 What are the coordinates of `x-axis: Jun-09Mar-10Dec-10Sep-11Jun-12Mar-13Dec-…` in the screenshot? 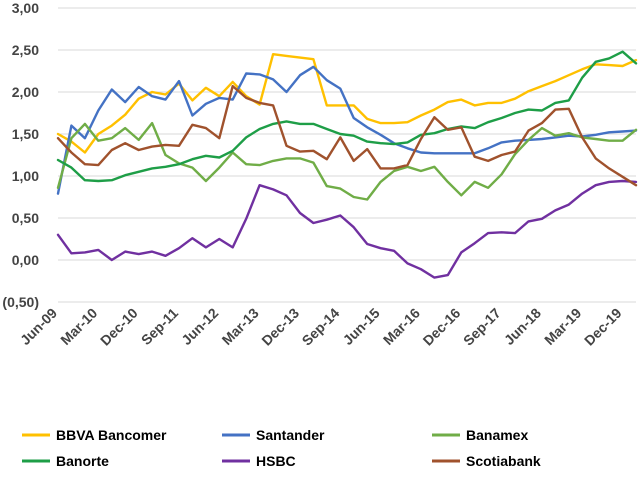 It's located at (321, 327).